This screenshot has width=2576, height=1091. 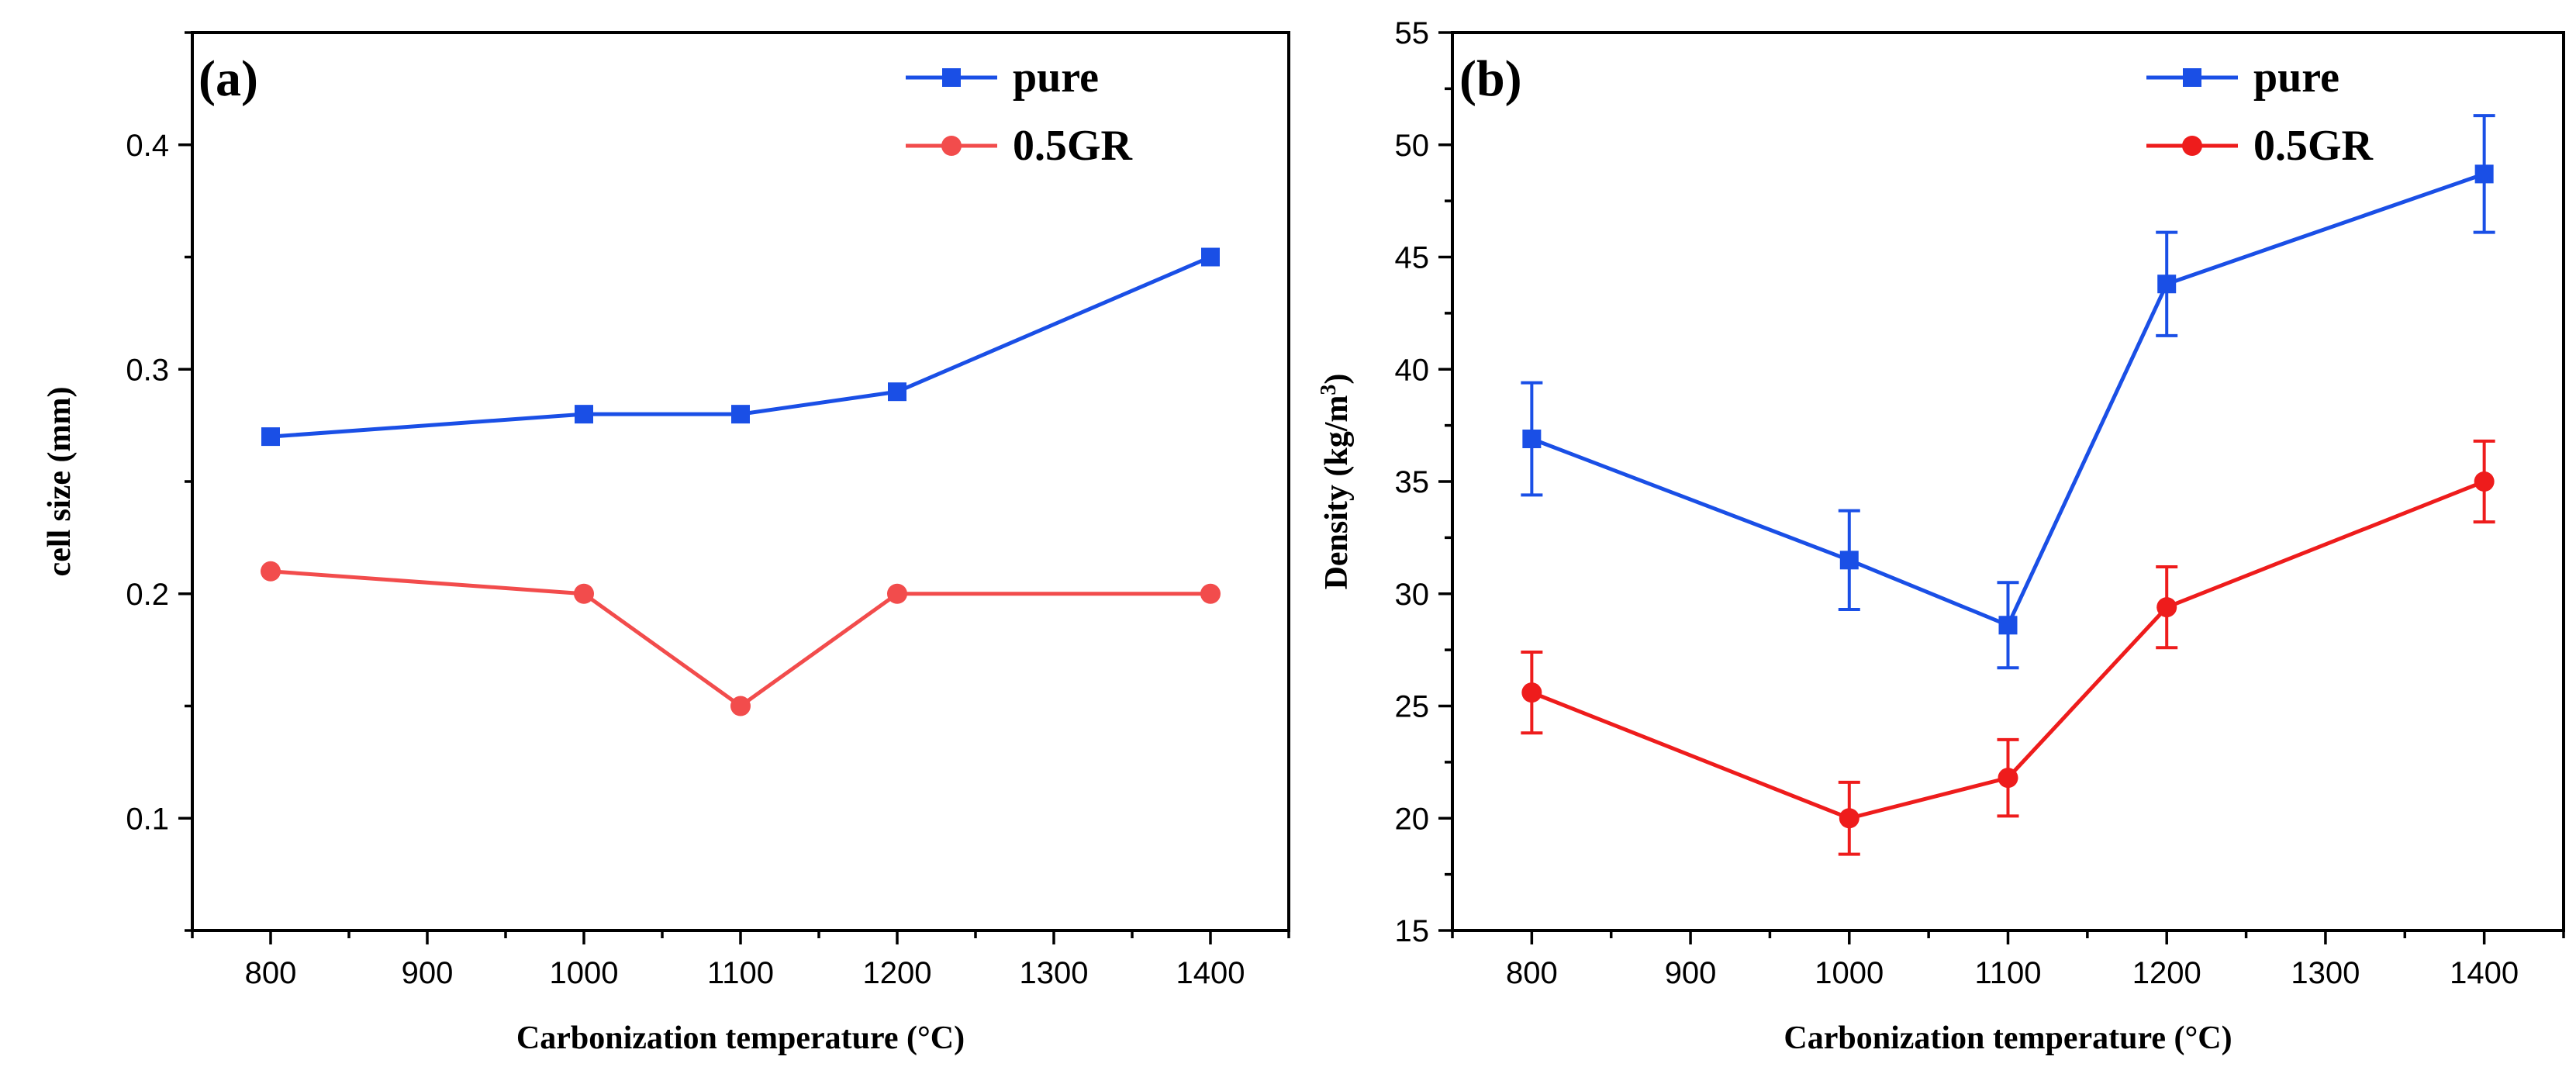 I want to click on y-axis-title: cell size (mm), so click(x=60, y=482).